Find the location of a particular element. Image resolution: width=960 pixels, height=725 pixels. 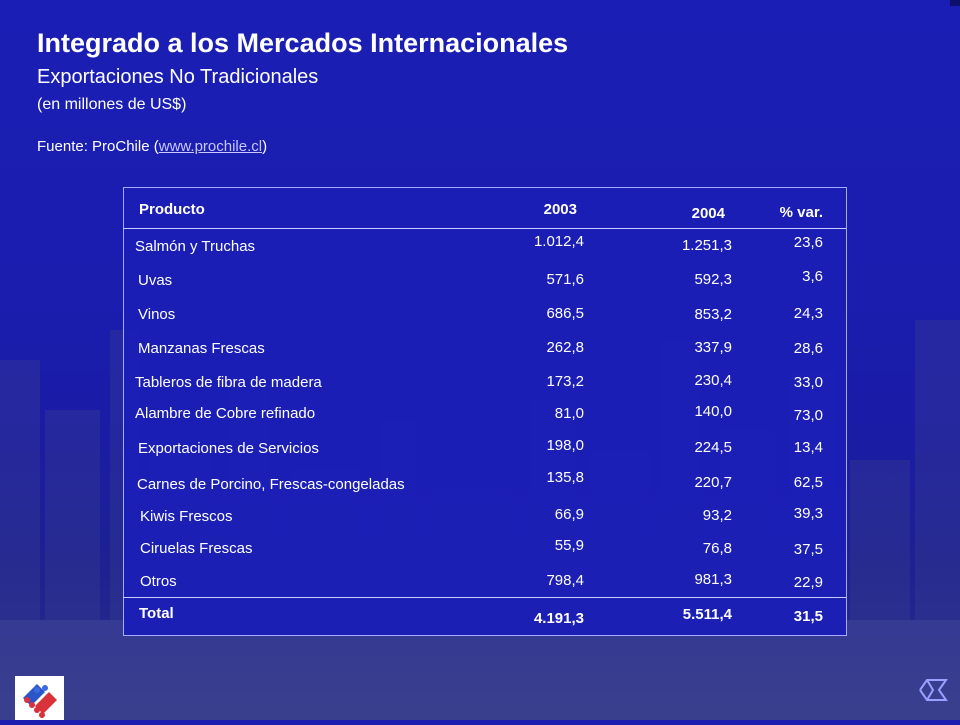

header-2004: 2004 is located at coordinates (708, 213).